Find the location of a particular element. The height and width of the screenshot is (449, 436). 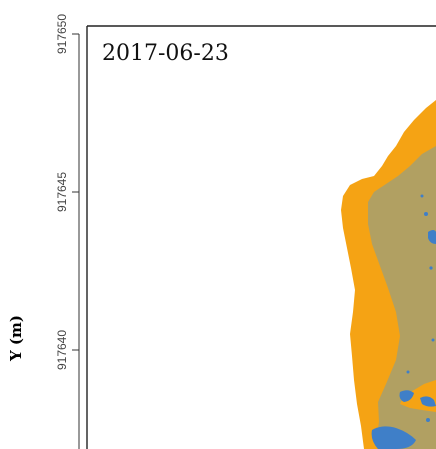

y-tick-label: 917650 is located at coordinates (62, 34).